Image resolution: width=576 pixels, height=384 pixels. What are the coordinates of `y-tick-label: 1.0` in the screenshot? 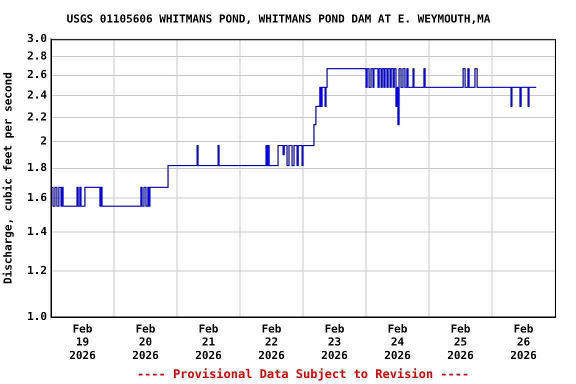 It's located at (37, 316).